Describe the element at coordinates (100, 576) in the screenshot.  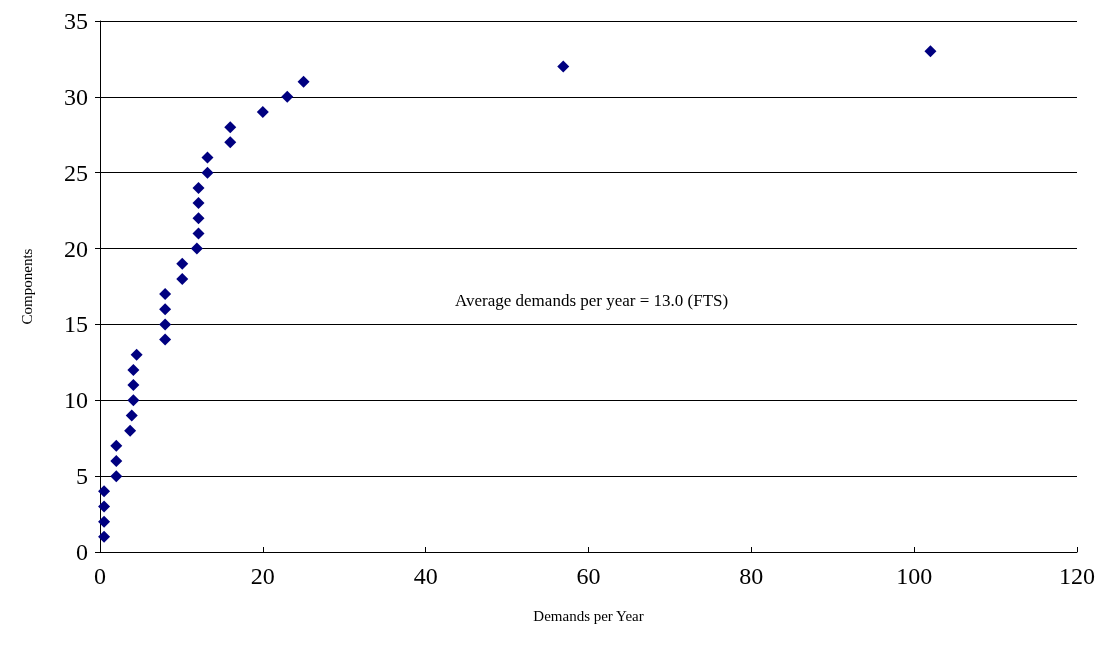
I see `x-tick-label: 0` at that location.